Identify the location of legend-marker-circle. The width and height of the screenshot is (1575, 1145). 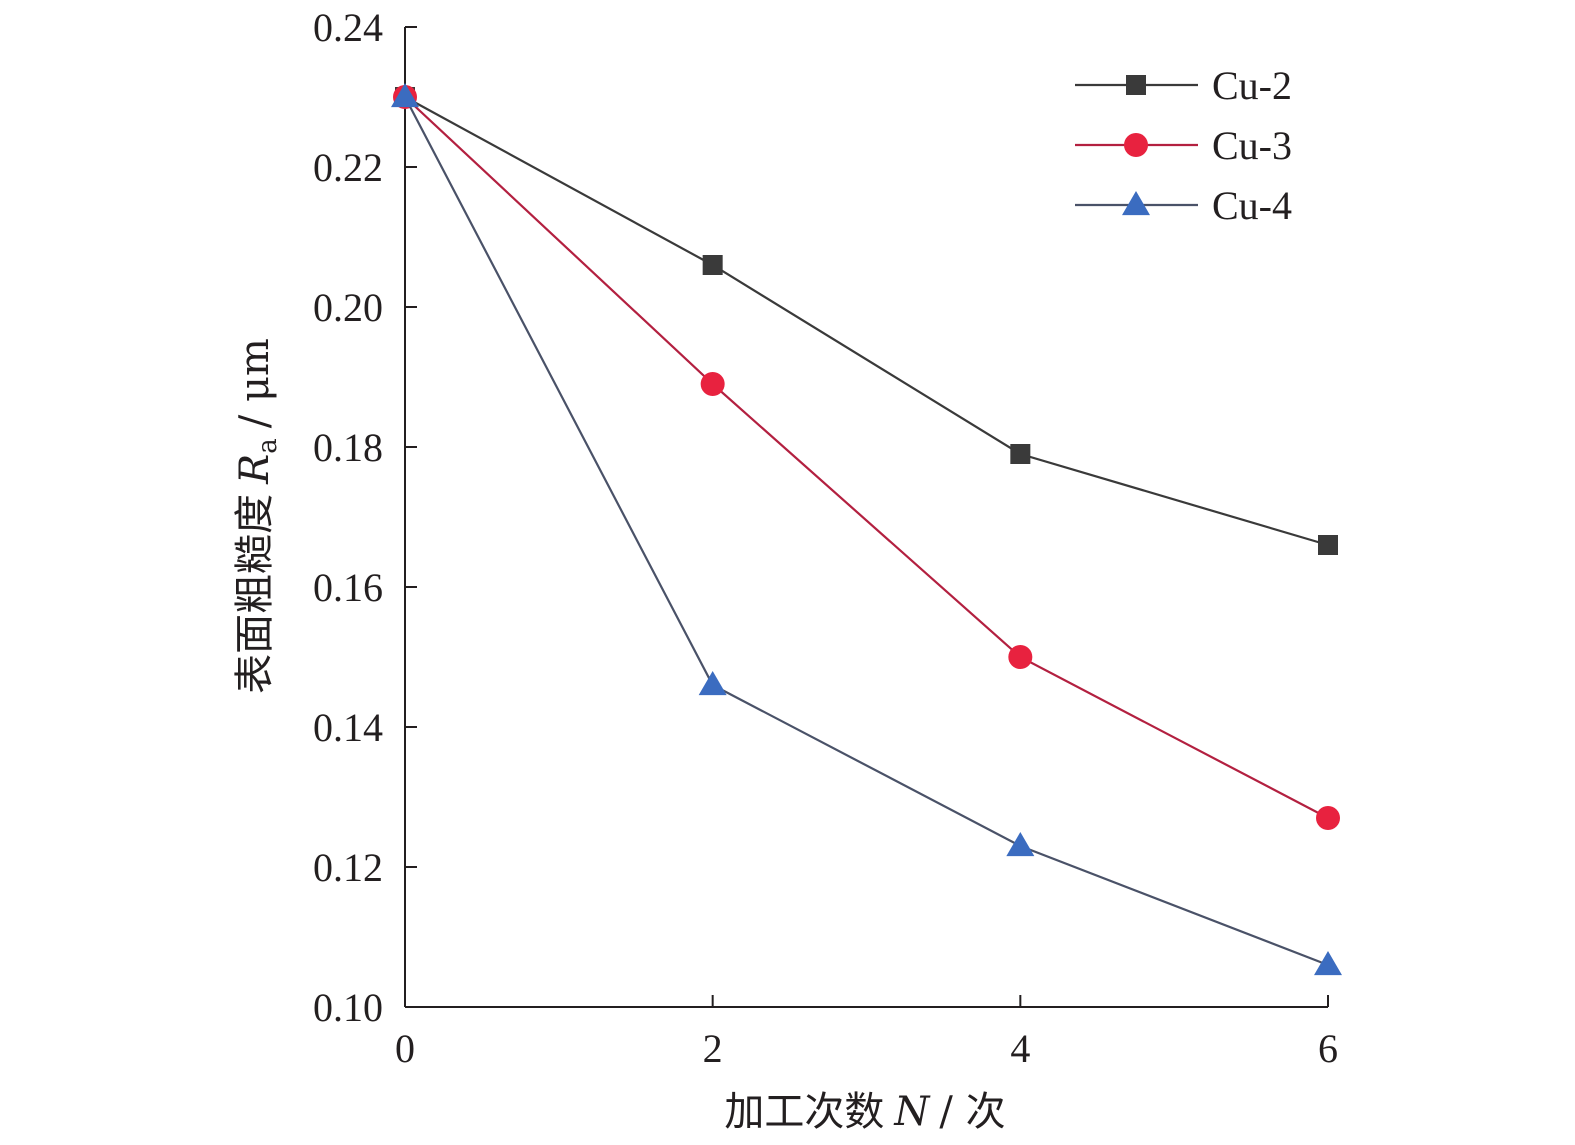
(1136, 145).